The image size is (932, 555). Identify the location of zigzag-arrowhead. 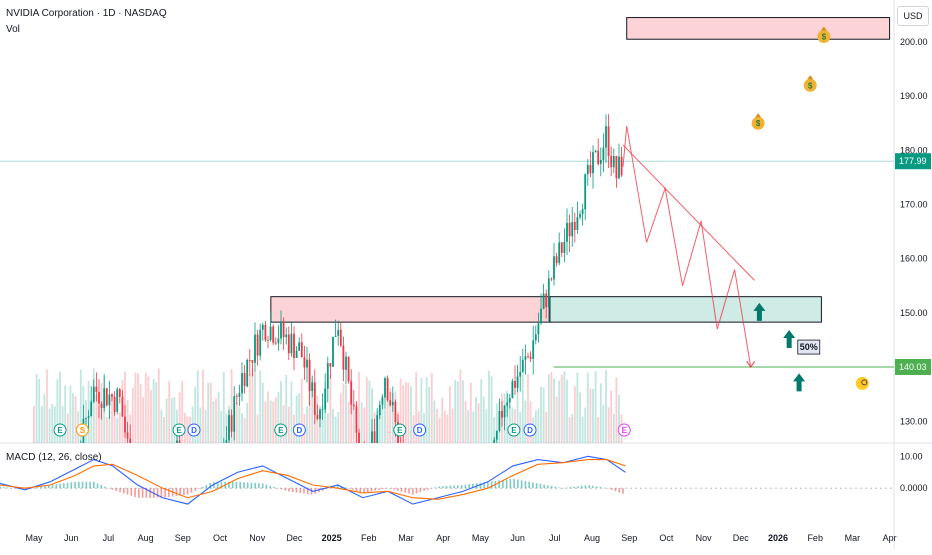
(751, 364).